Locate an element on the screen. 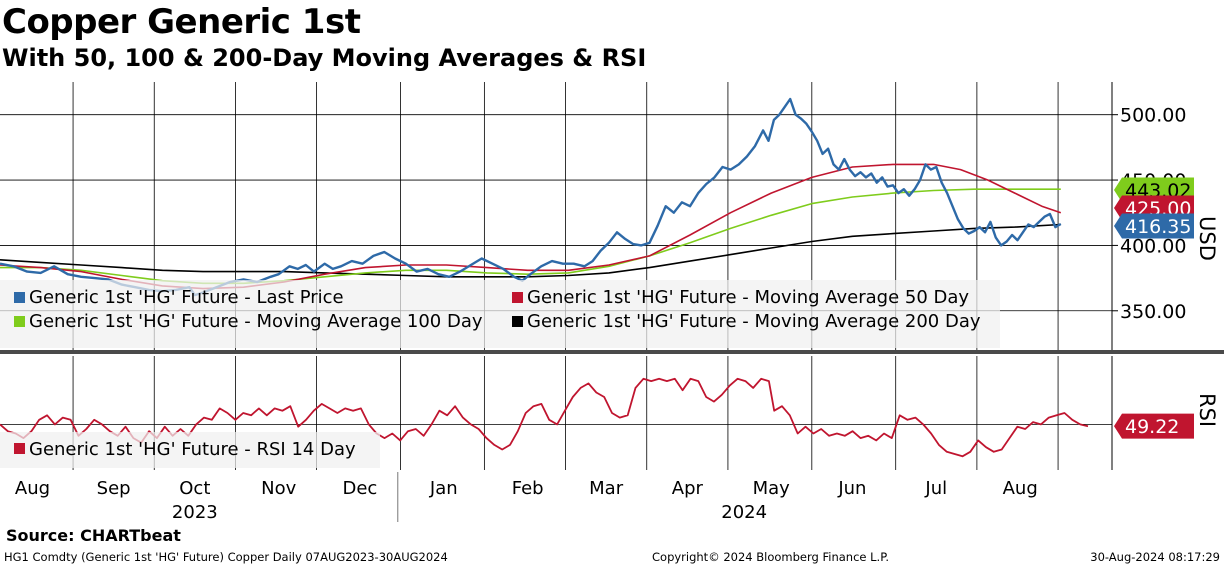  panel-separator is located at coordinates (612, 352).